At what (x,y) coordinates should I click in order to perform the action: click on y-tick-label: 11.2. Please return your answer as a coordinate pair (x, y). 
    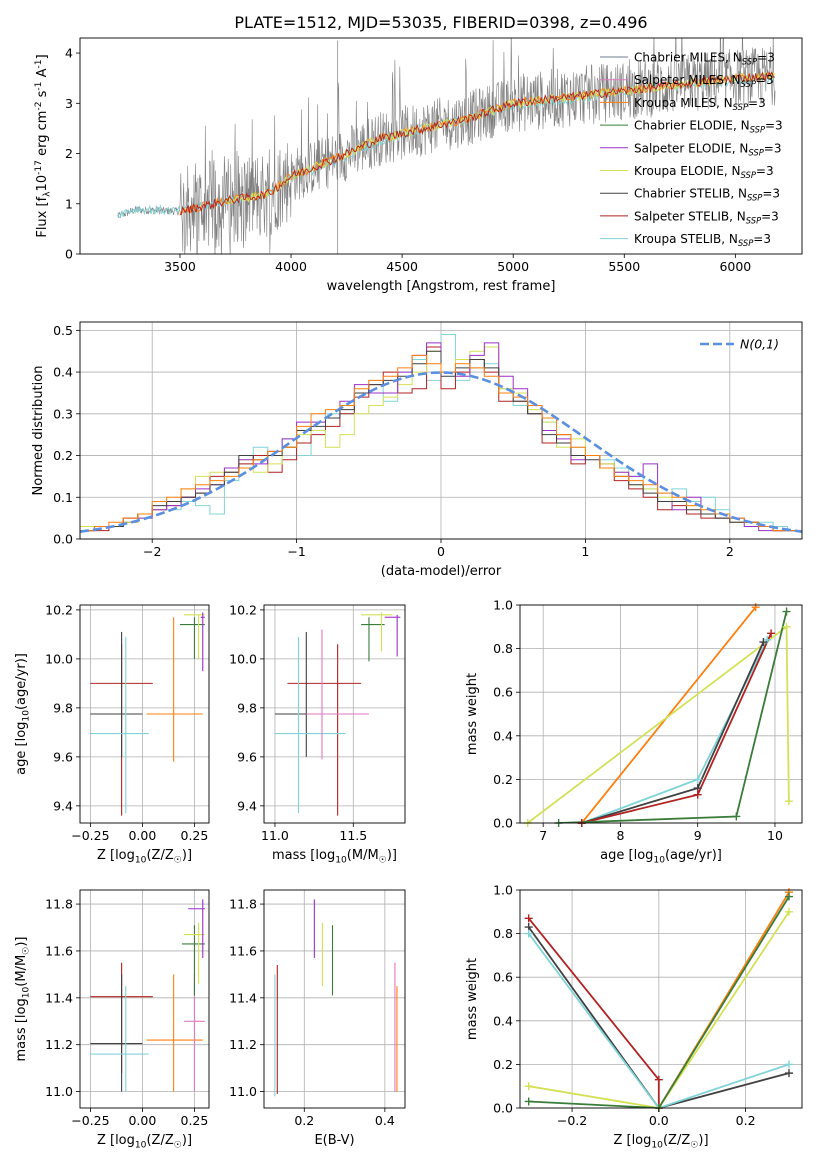
    Looking at the image, I should click on (243, 1044).